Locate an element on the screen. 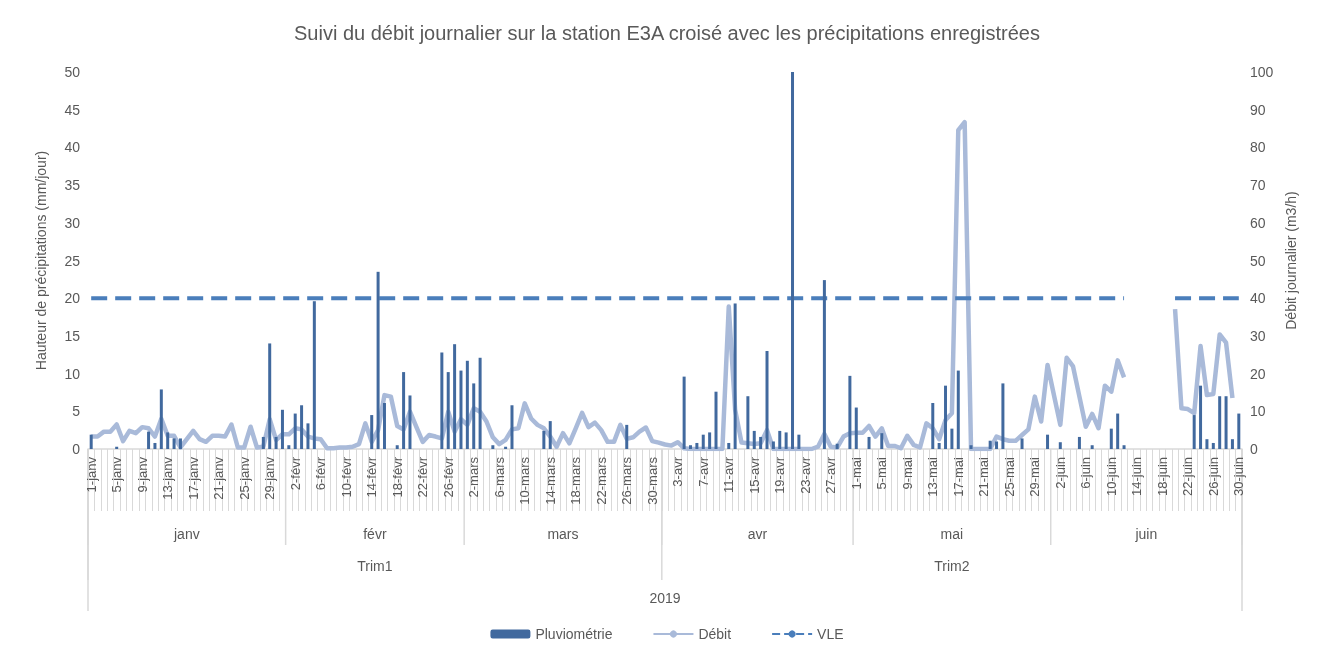  x-tick-label: 7-avr is located at coordinates (703, 471).